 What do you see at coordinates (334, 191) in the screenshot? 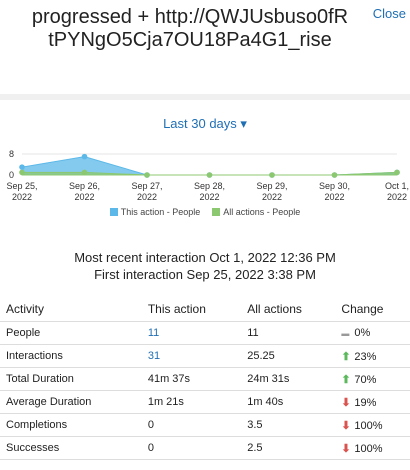
I see `x-tick-label: Sep 30, 2022` at bounding box center [334, 191].